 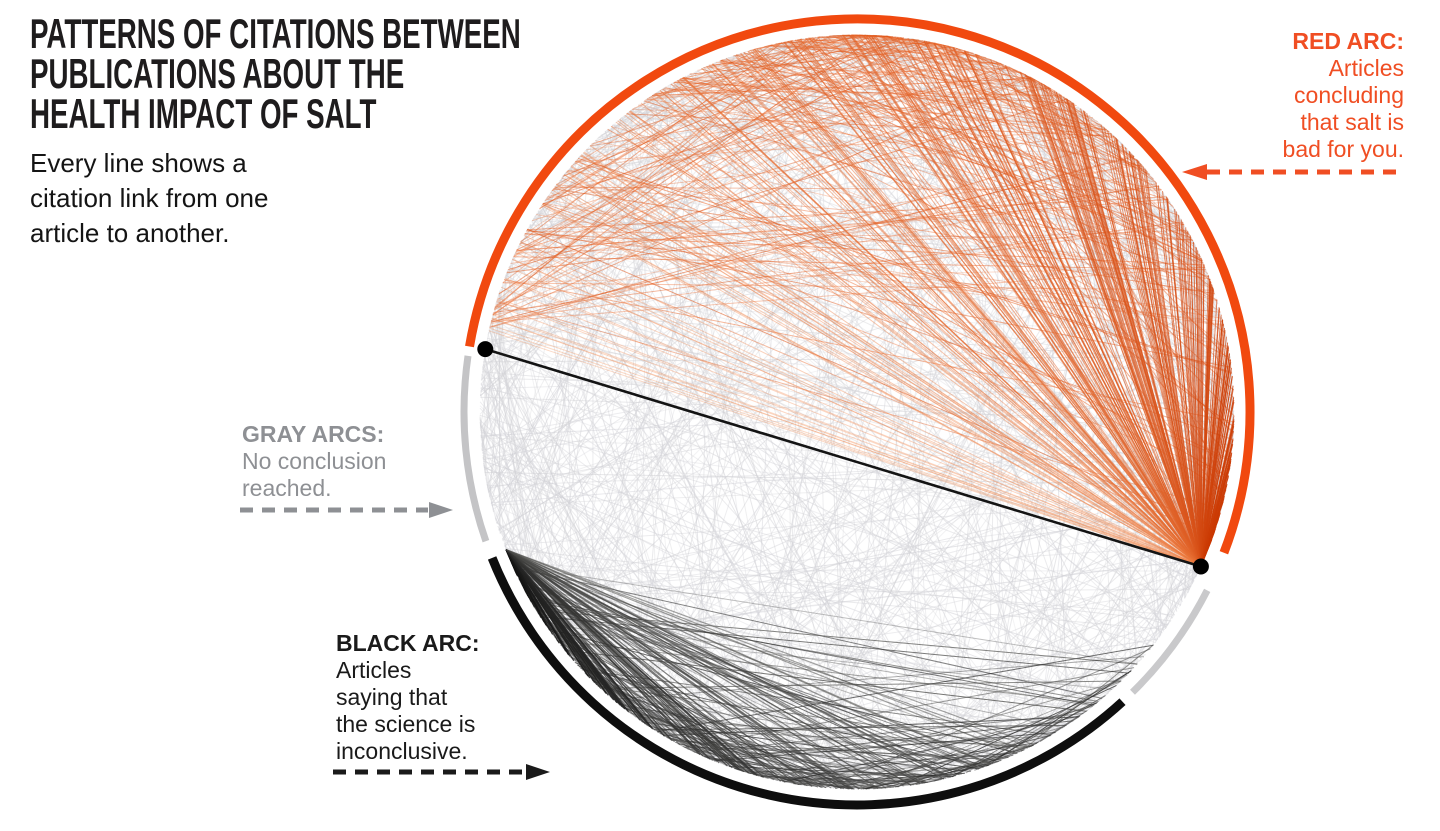 What do you see at coordinates (203, 113) in the screenshot?
I see `title-line: HEALTH IMPACT OF SALT` at bounding box center [203, 113].